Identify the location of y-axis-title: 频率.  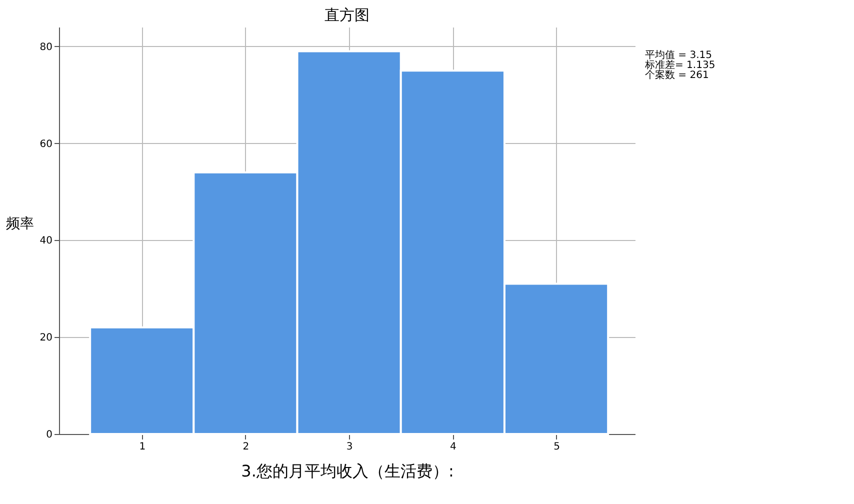
(20, 224).